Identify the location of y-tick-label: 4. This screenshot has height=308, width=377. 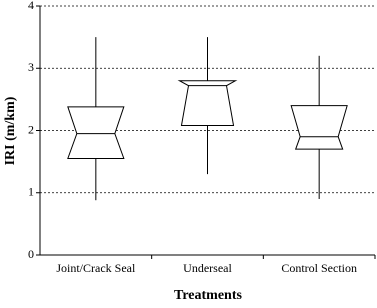
(31, 6).